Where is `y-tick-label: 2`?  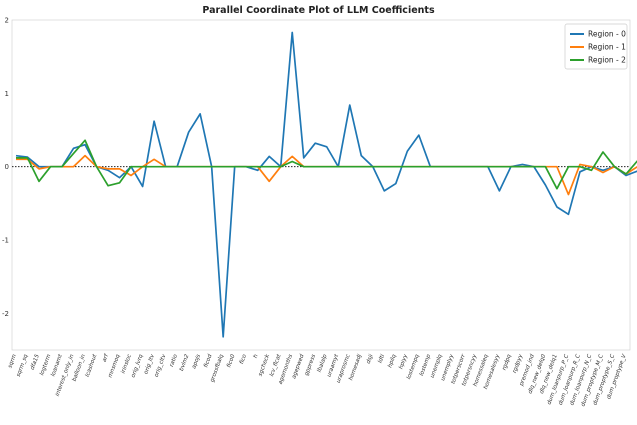 y-tick-label: 2 is located at coordinates (7, 21).